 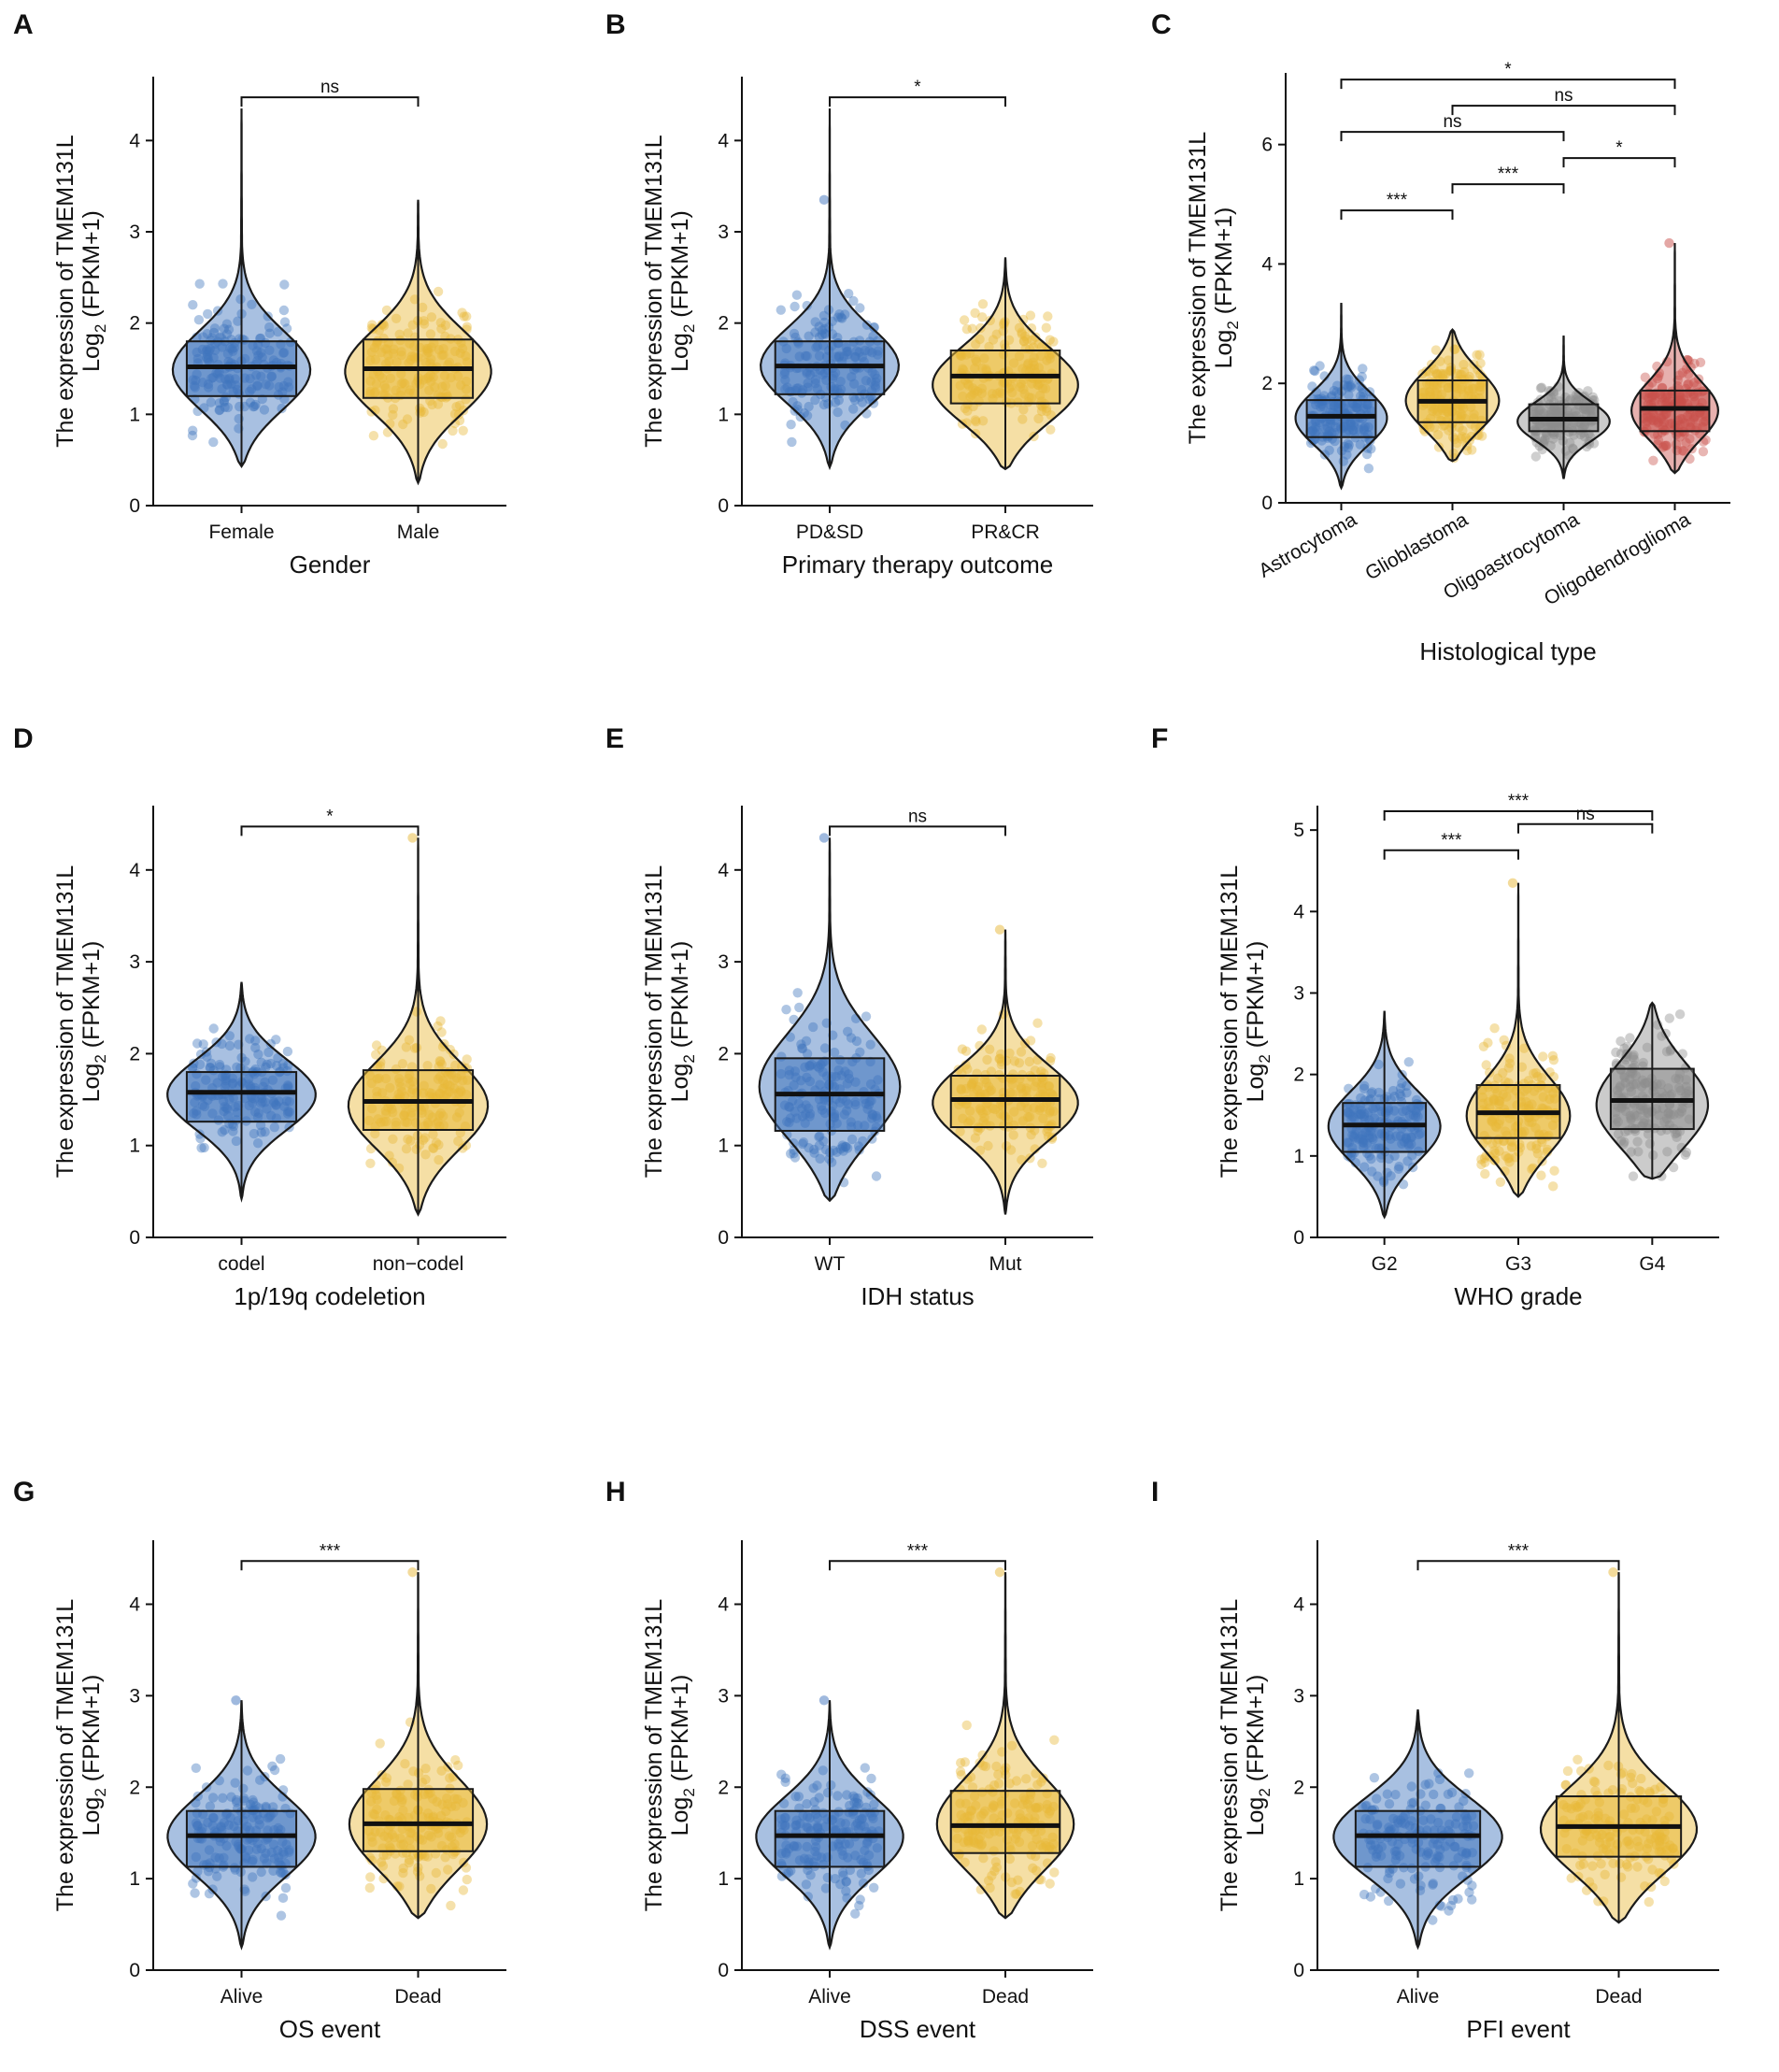 What do you see at coordinates (1299, 1696) in the screenshot?
I see `y-tick-label: 3` at bounding box center [1299, 1696].